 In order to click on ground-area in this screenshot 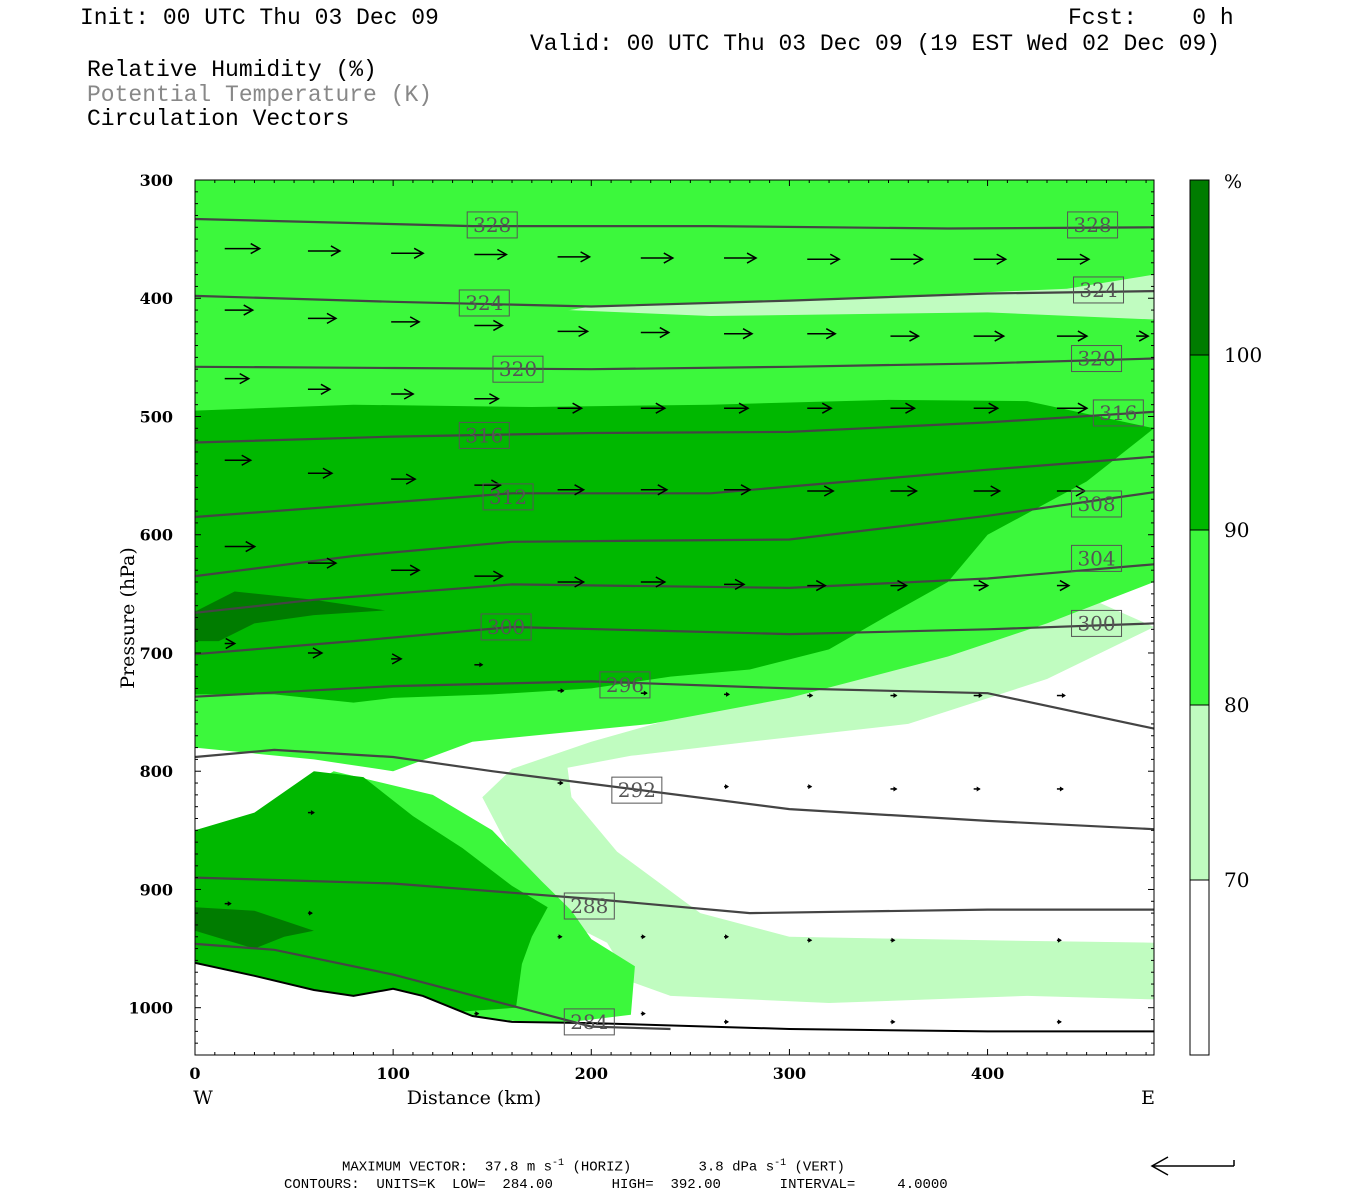, I will do `click(674, 1008)`.